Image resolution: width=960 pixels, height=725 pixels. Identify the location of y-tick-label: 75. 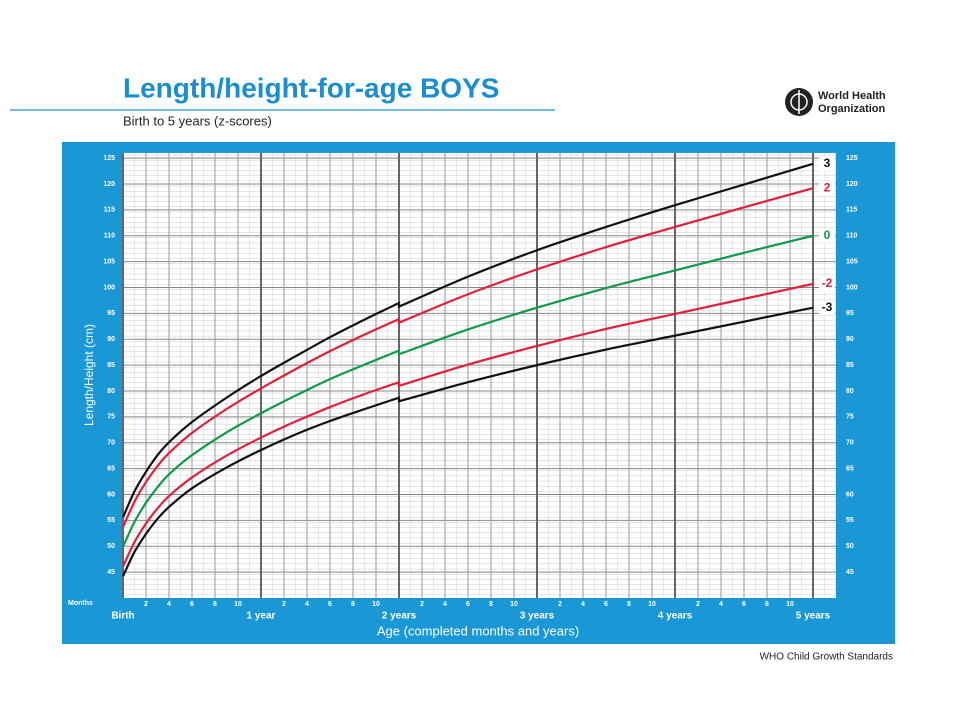
(111, 417).